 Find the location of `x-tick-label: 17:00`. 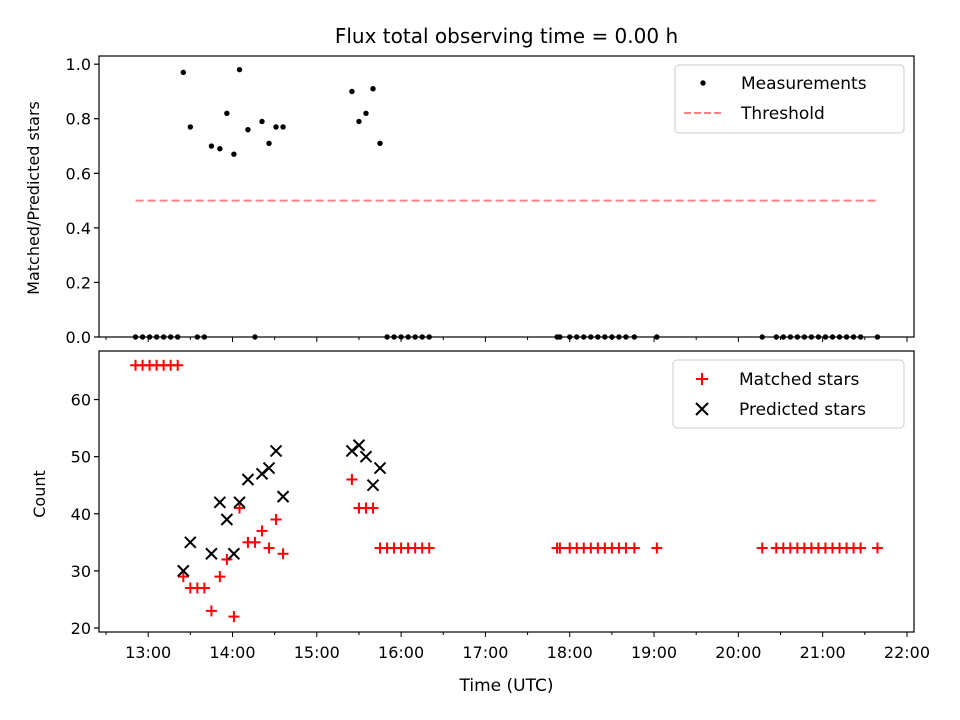

x-tick-label: 17:00 is located at coordinates (485, 652).